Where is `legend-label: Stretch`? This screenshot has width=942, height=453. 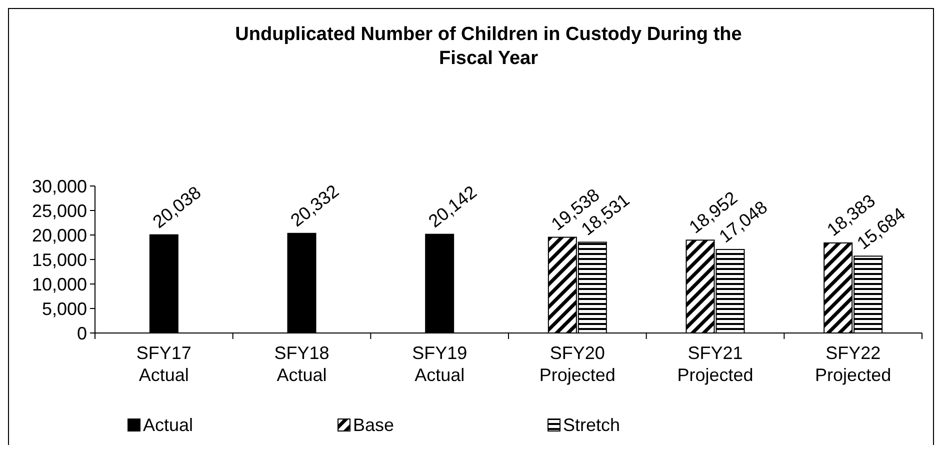 legend-label: Stretch is located at coordinates (591, 425).